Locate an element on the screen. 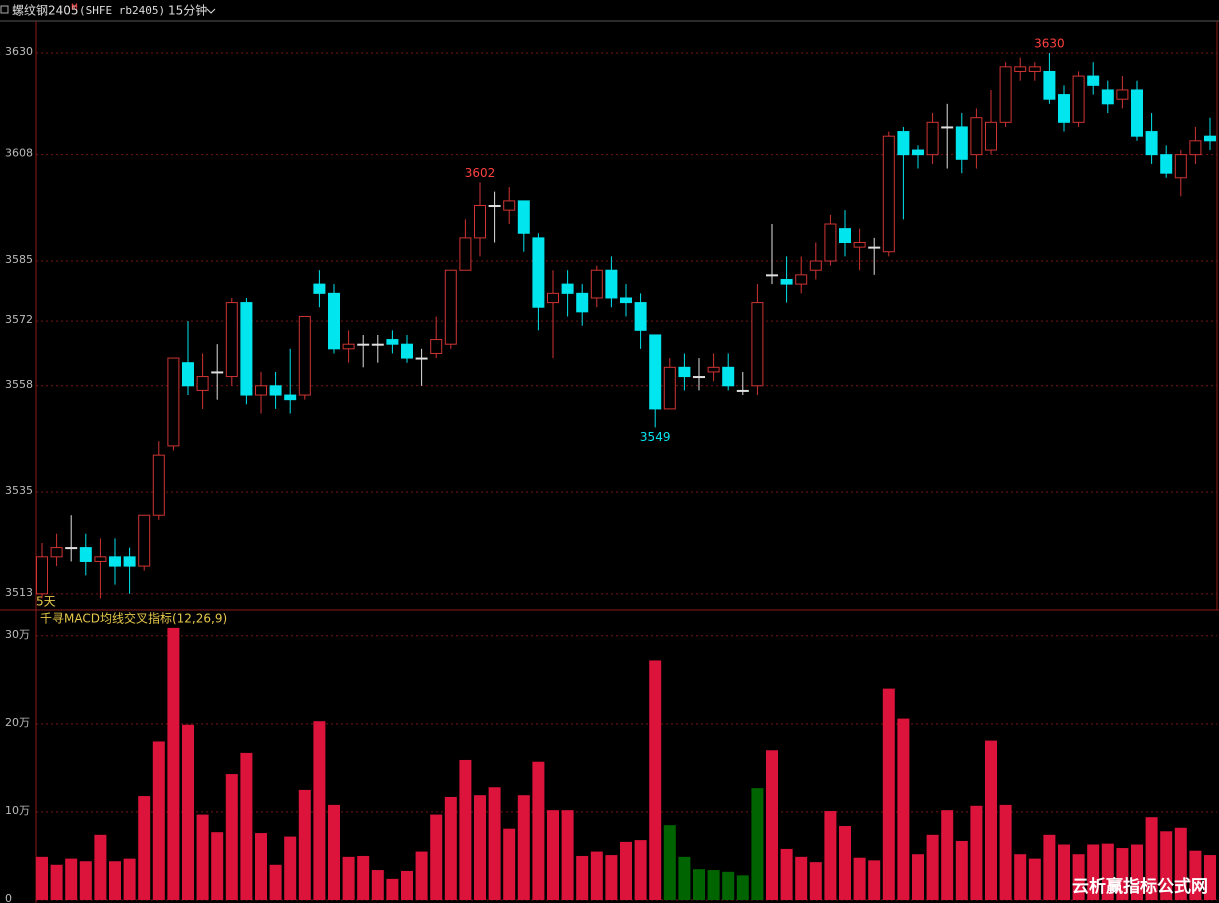 The width and height of the screenshot is (1219, 903). low-label: 3549 is located at coordinates (655, 437).